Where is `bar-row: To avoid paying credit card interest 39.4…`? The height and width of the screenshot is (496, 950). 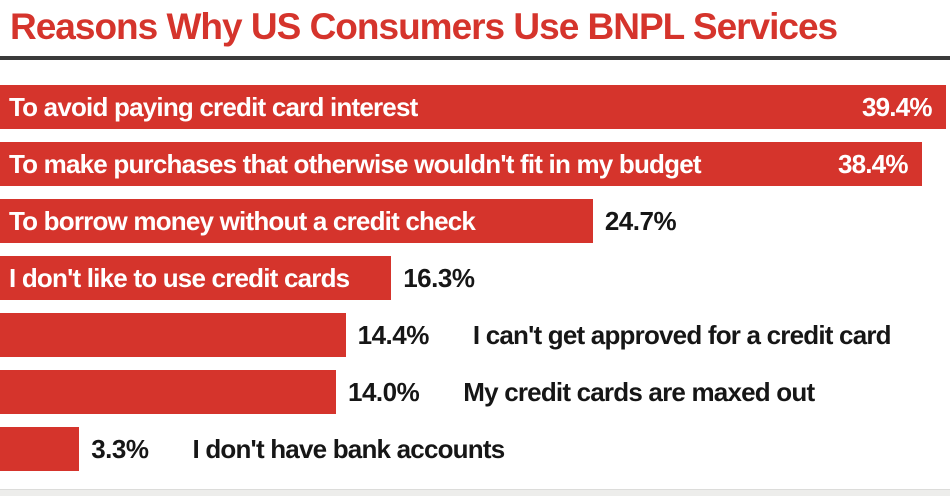
bar-row: To avoid paying credit card interest 39.4… is located at coordinates (475, 107).